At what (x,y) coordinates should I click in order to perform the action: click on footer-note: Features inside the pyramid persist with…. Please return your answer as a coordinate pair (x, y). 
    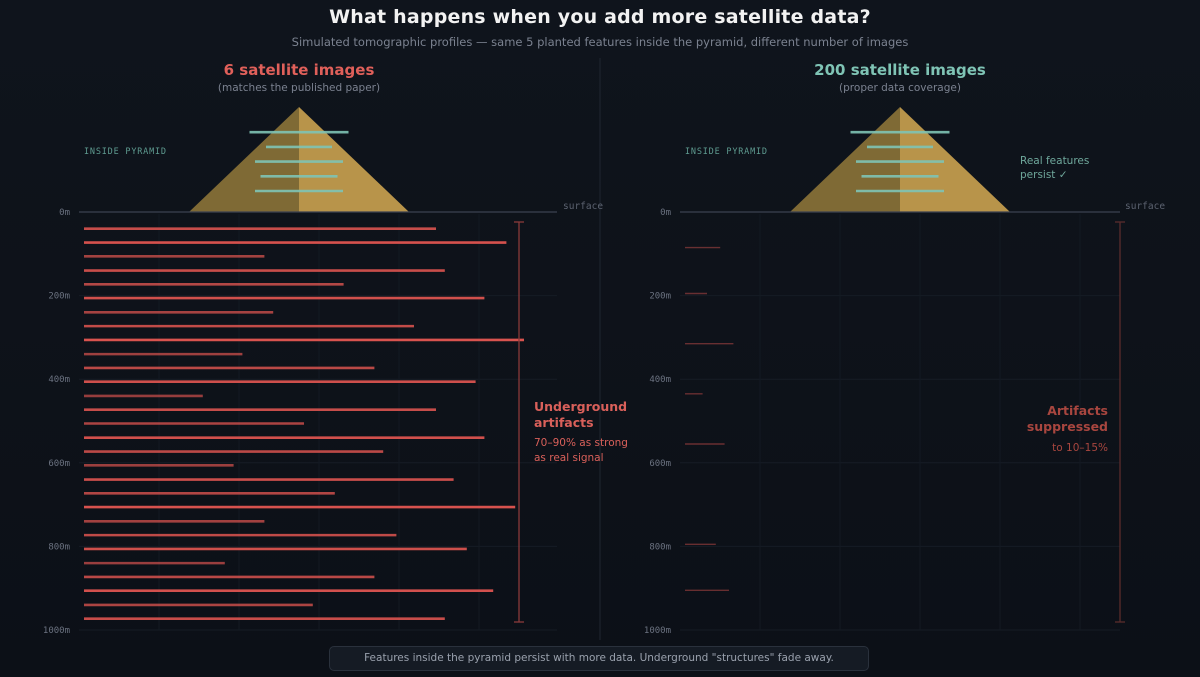
    Looking at the image, I should click on (599, 658).